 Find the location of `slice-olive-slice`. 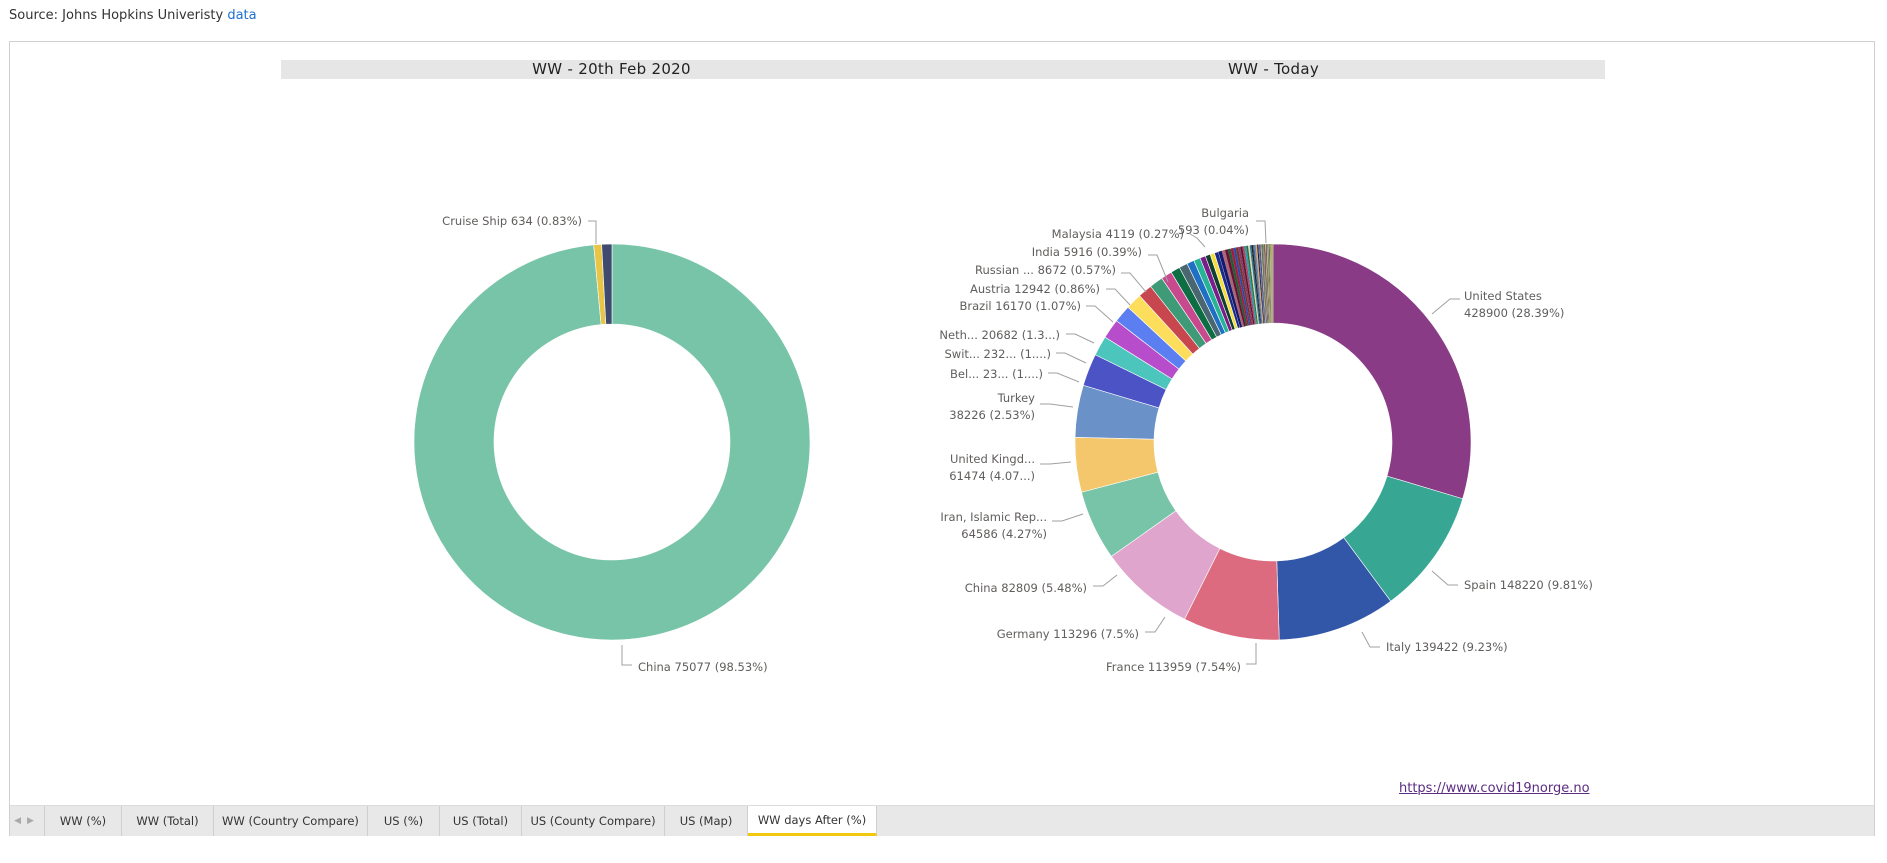

slice-olive-slice is located at coordinates (1252, 285).